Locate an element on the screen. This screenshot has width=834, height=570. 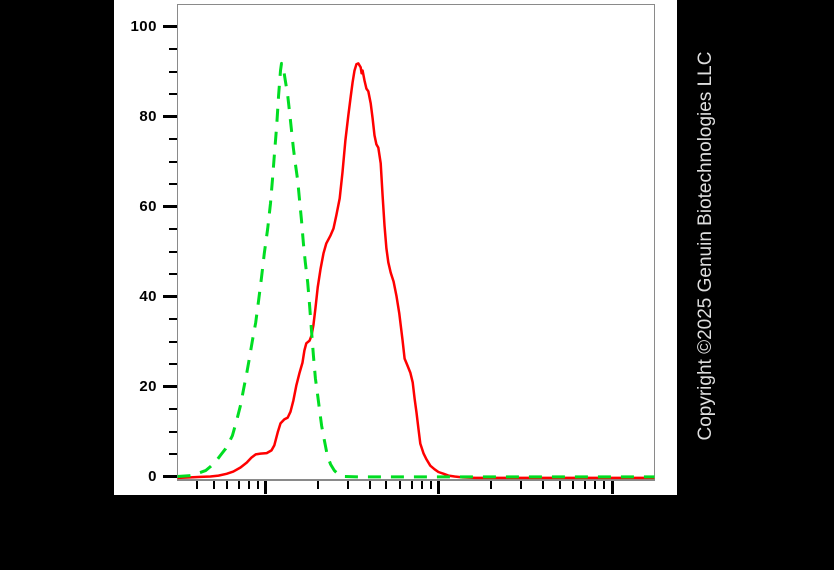
y-axis-label: 0 is located at coordinates (152, 476).